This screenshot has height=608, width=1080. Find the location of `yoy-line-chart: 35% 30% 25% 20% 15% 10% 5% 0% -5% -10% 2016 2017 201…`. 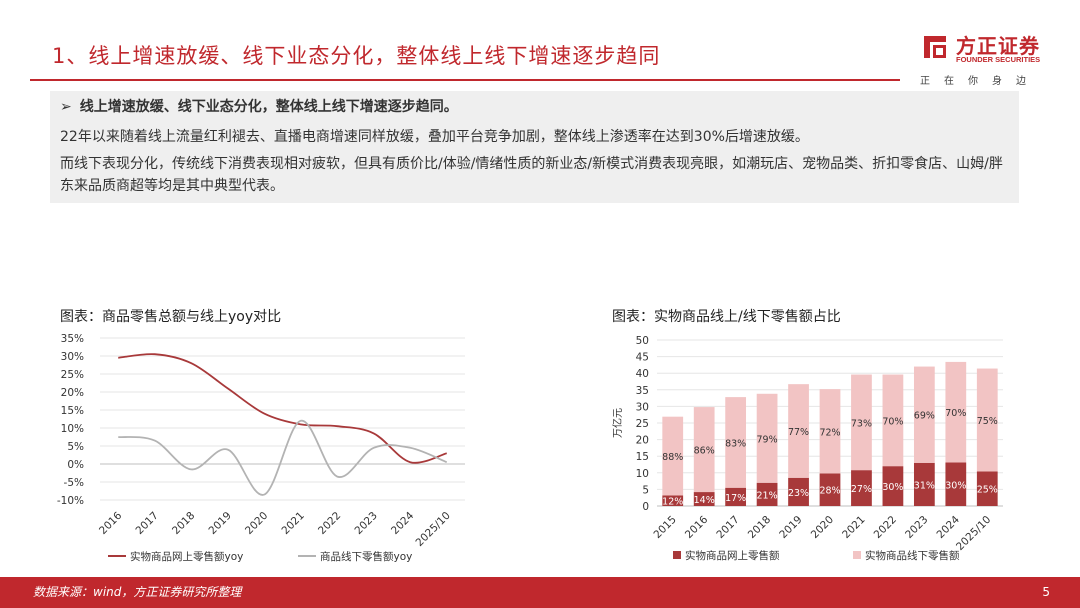

yoy-line-chart: 35% 30% 25% 20% 15% 10% 5% 0% -5% -10% 2016 2017 201… is located at coordinates (261, 448).